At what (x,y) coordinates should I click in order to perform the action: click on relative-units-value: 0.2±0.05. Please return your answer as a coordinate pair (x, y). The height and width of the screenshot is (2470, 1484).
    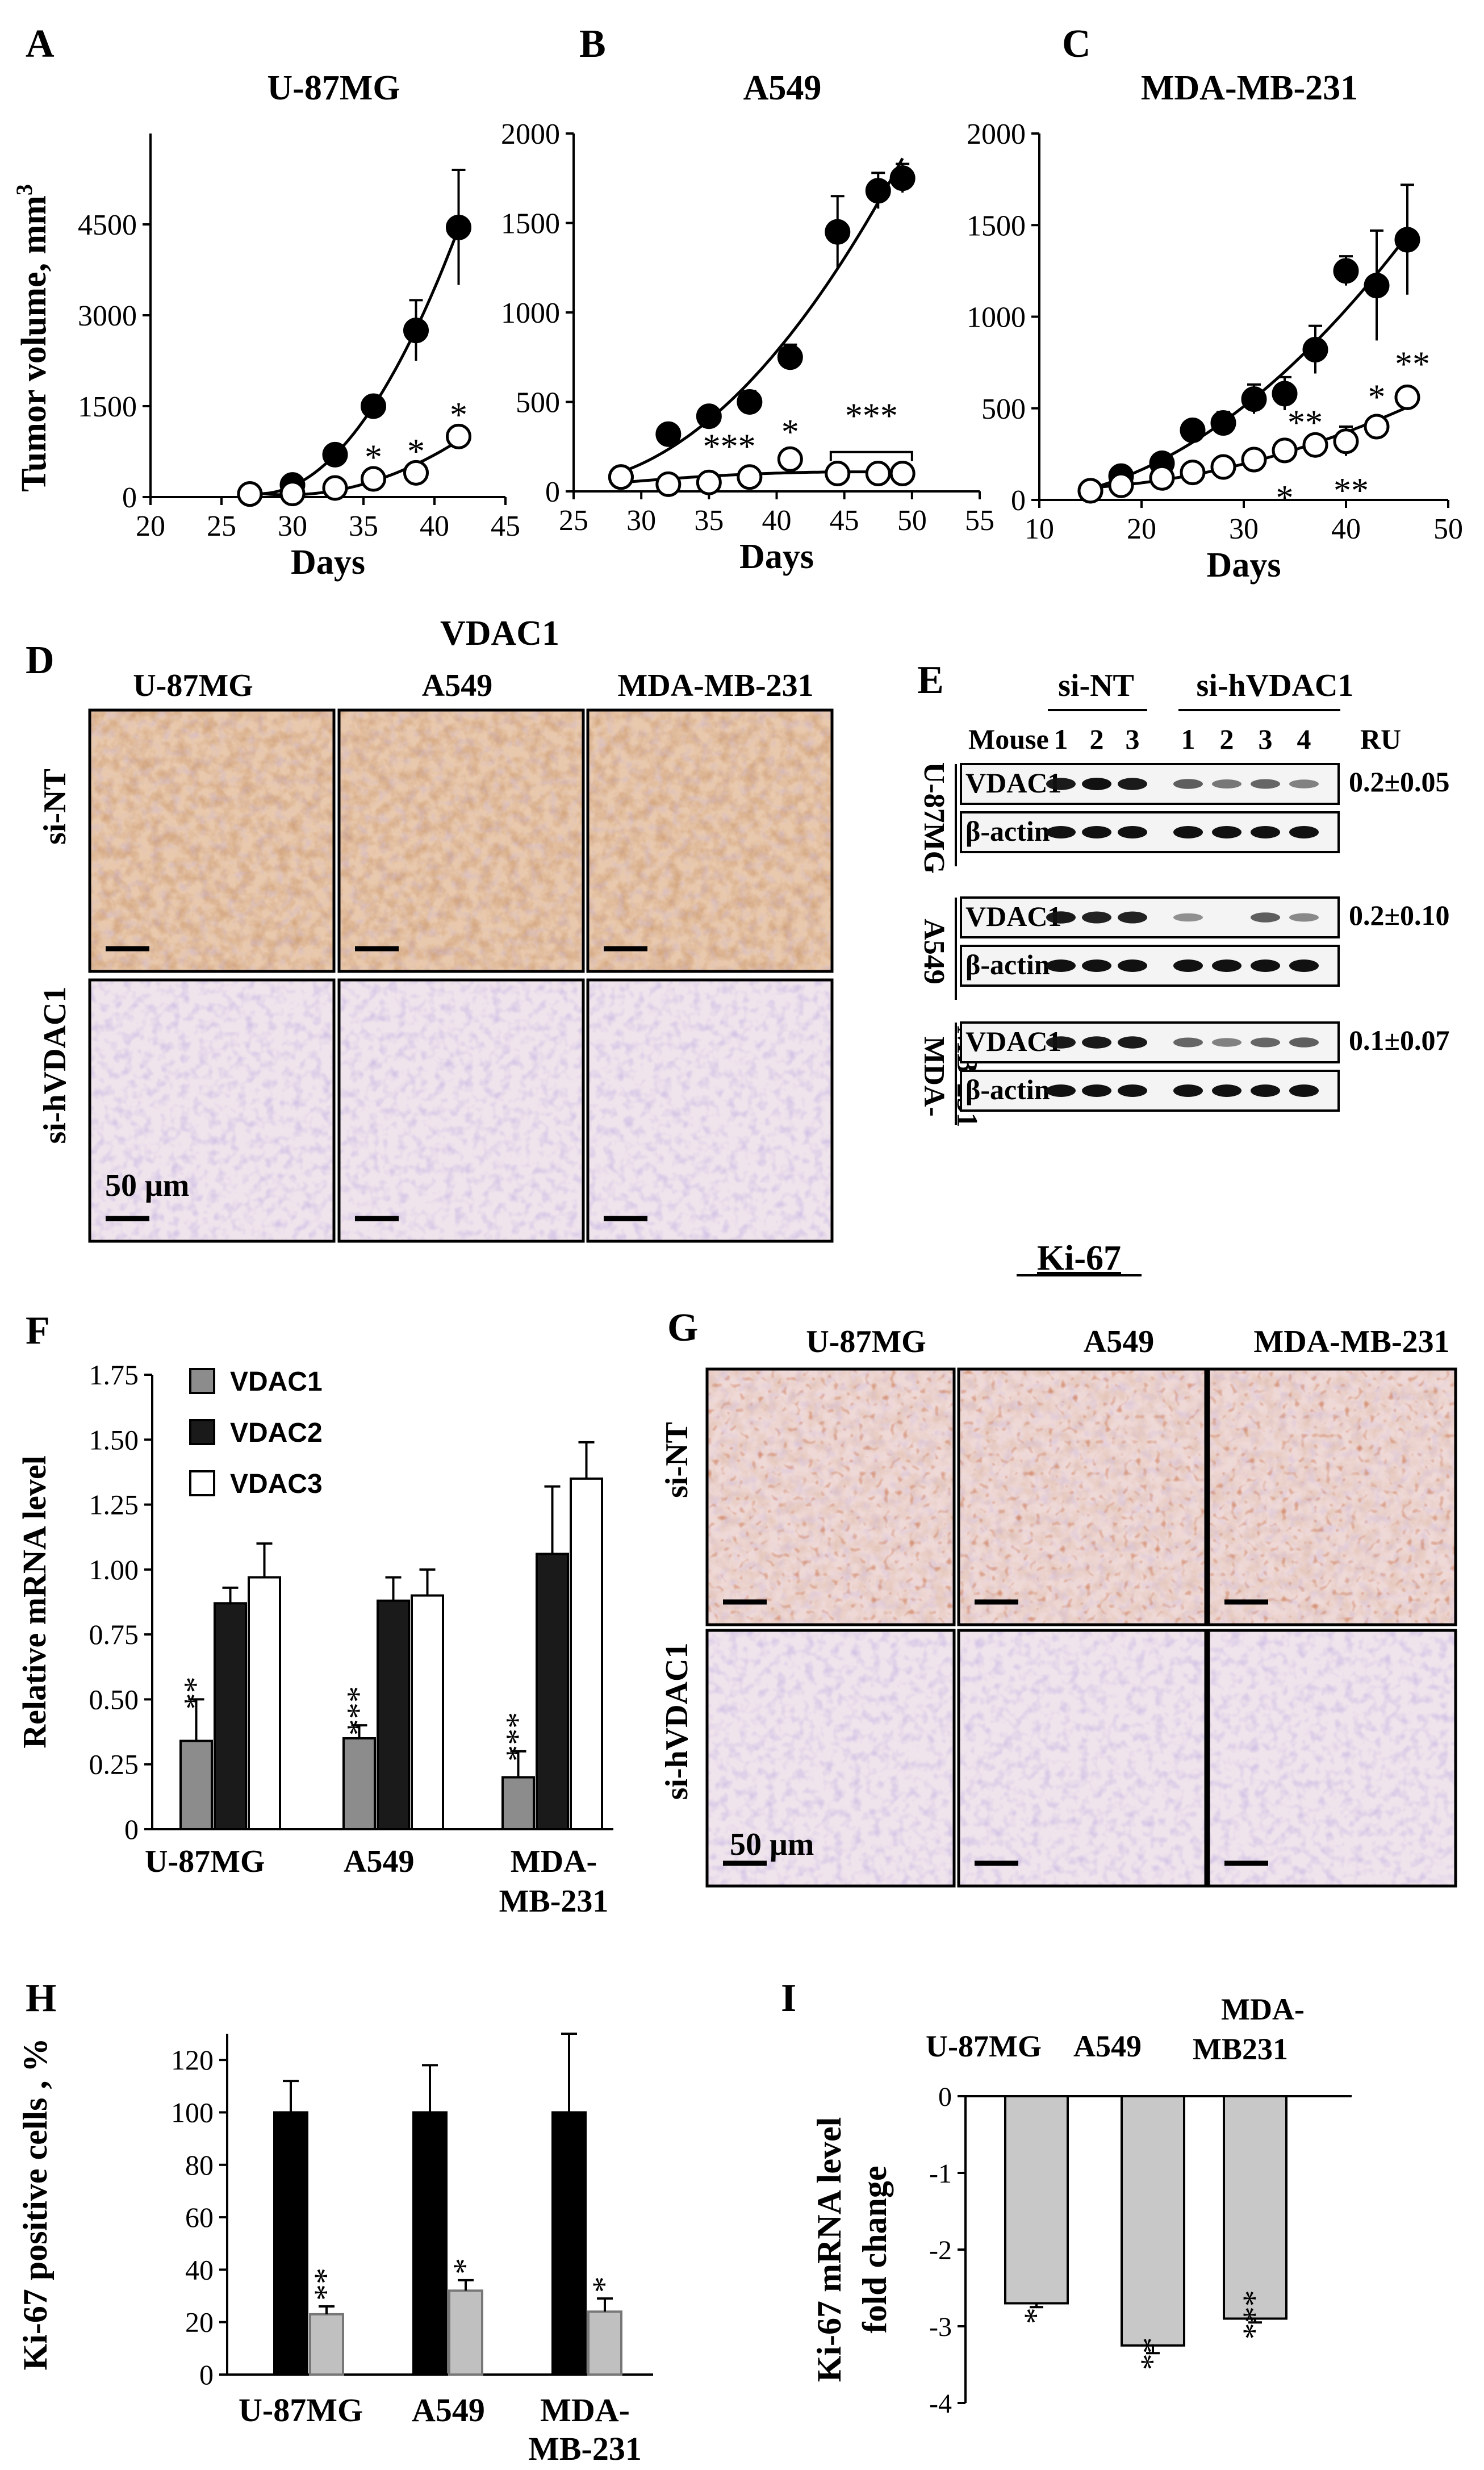
    Looking at the image, I should click on (1399, 782).